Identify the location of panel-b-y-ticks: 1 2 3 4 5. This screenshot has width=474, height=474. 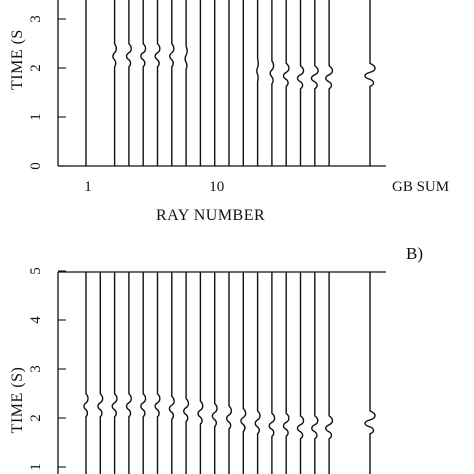
(47, 369).